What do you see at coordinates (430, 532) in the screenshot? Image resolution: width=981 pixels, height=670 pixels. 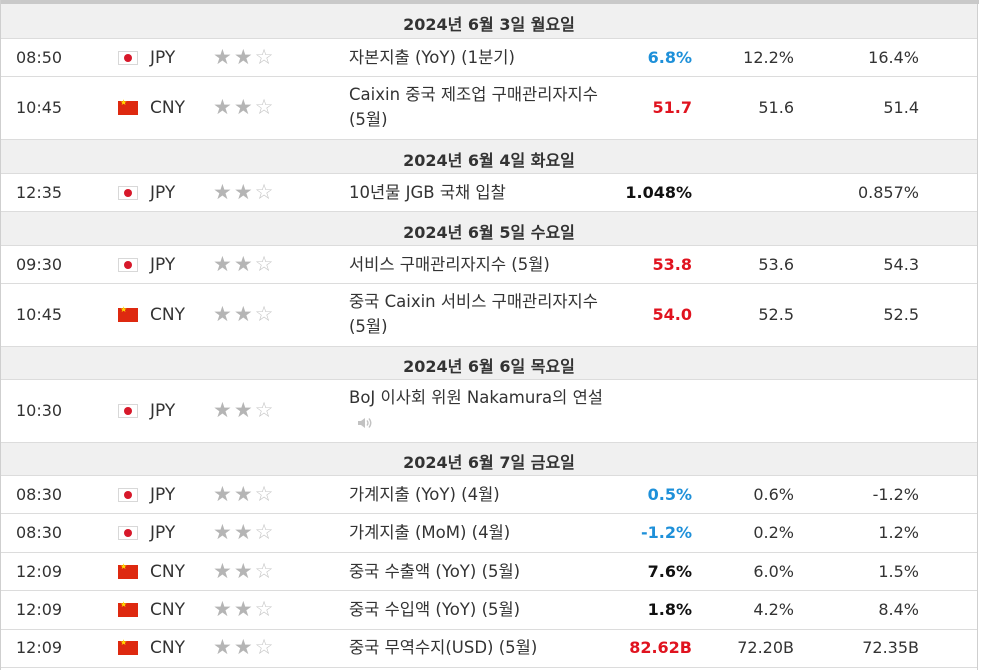 I see `event-name: 가계지출 (MoM) (4월)` at bounding box center [430, 532].